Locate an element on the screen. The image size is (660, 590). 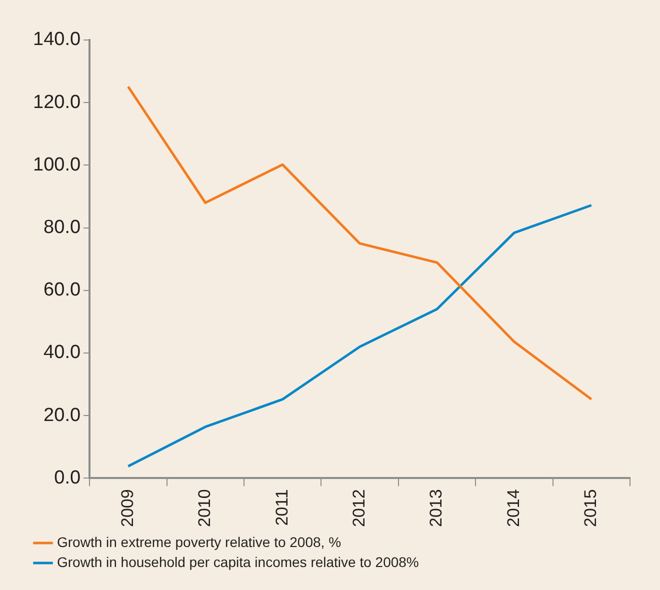
y-tick-label: 120.0 is located at coordinates (57, 102).